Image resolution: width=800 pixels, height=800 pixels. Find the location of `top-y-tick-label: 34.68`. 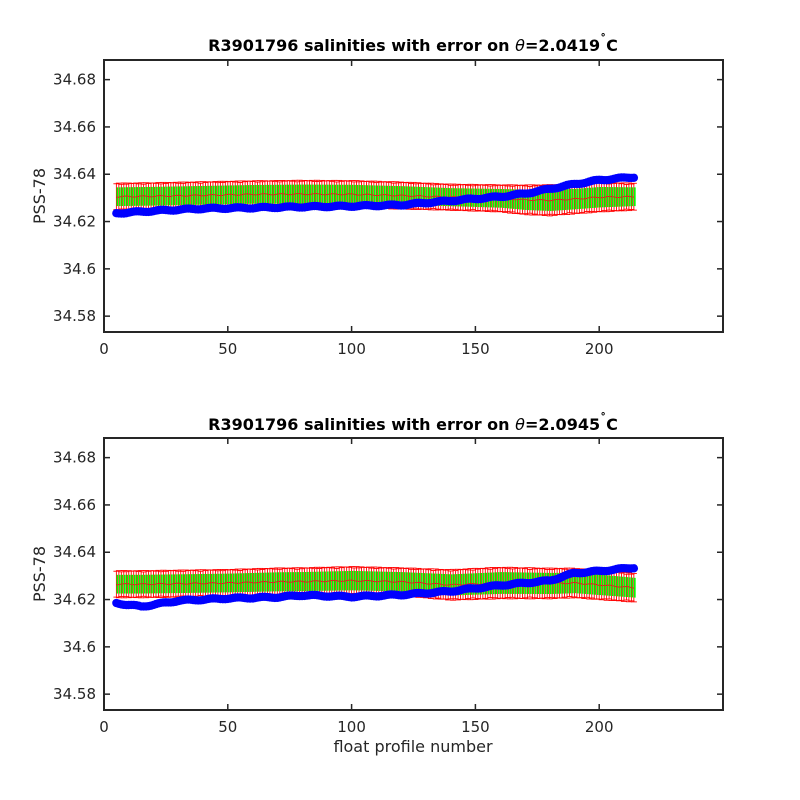

top-y-tick-label: 34.68 is located at coordinates (74, 80).